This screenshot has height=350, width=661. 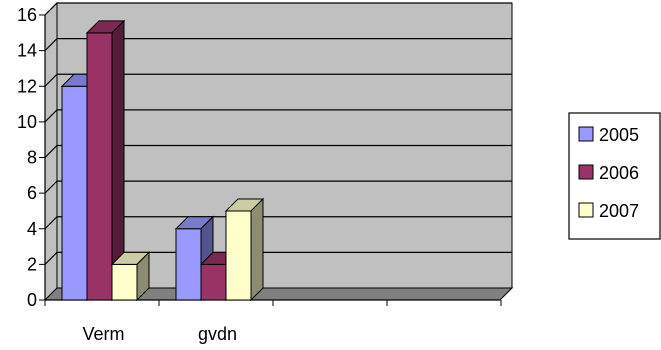 What do you see at coordinates (159, 334) in the screenshot?
I see `x-axis-tick-labels: Verm gvdn` at bounding box center [159, 334].